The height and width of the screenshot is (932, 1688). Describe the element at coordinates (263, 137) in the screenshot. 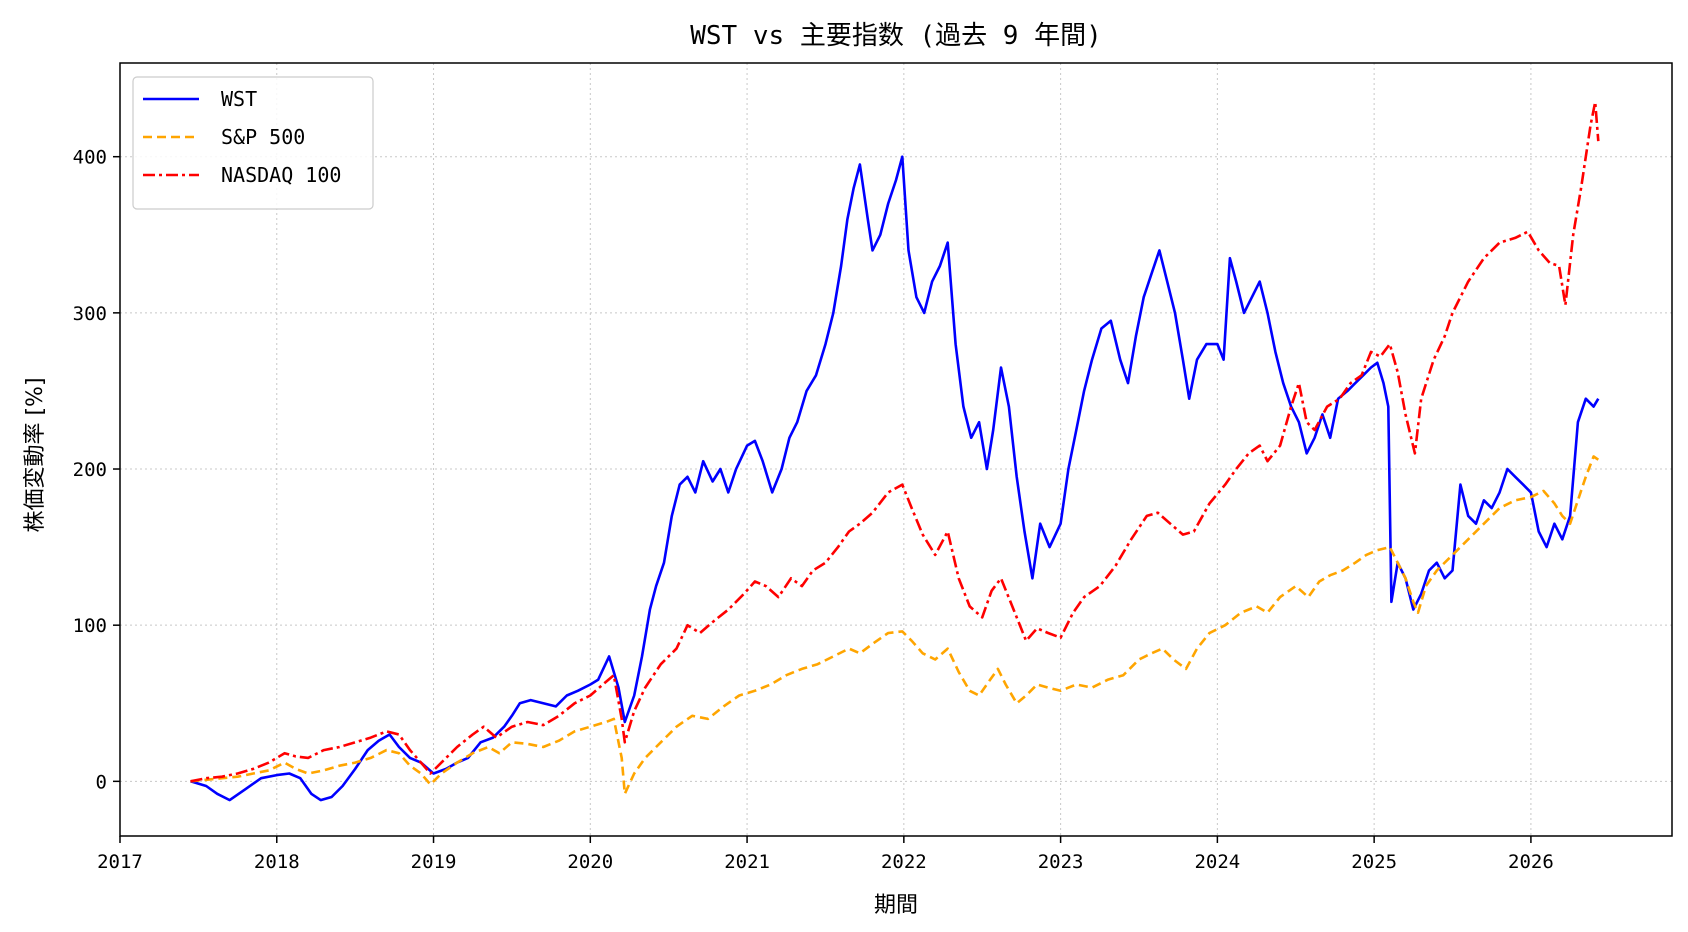

I see `legend-label: S&P 500` at that location.